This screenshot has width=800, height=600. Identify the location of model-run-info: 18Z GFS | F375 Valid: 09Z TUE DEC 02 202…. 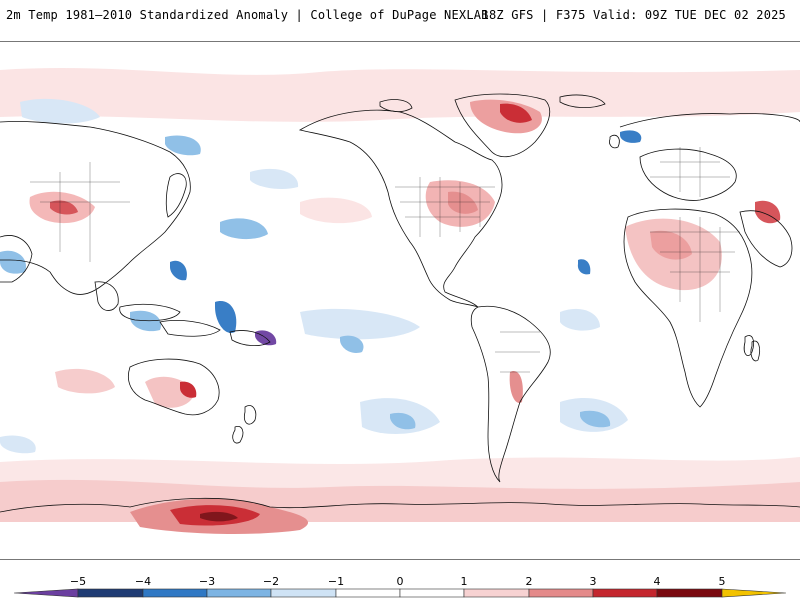
(633, 15).